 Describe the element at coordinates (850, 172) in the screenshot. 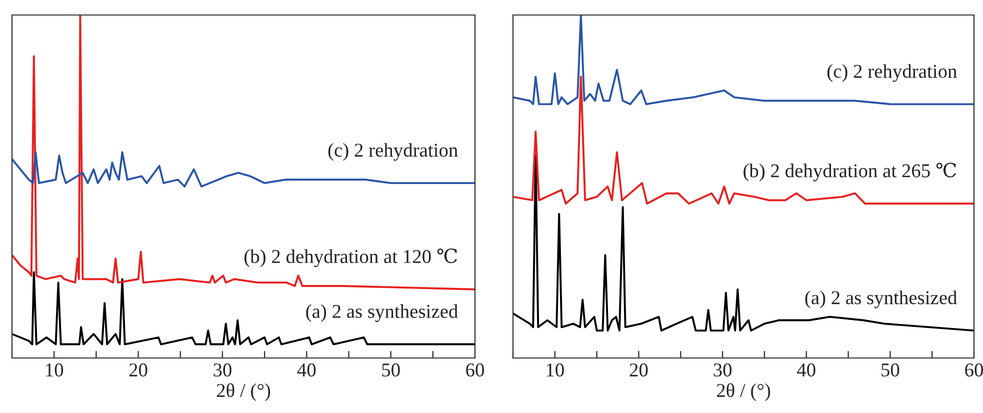

I see `series-label: (b) 2 dehydration at 265 ℃` at that location.